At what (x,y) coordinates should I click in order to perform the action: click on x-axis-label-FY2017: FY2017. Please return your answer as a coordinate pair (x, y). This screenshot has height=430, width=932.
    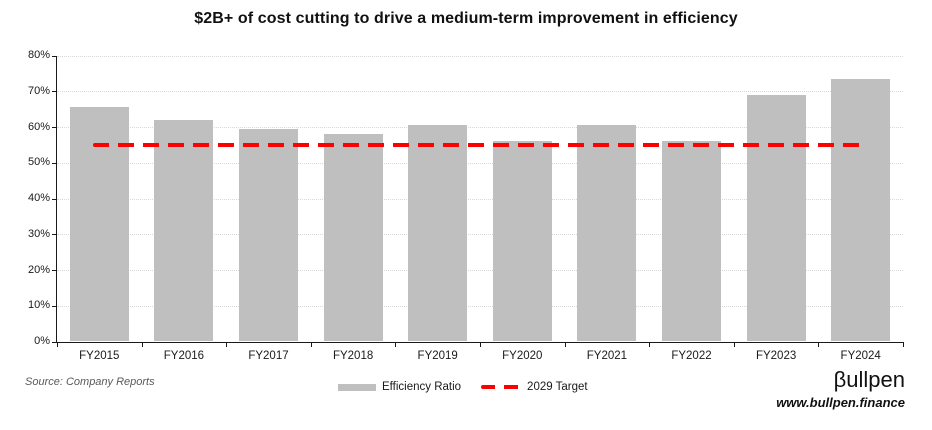
    Looking at the image, I should click on (268, 355).